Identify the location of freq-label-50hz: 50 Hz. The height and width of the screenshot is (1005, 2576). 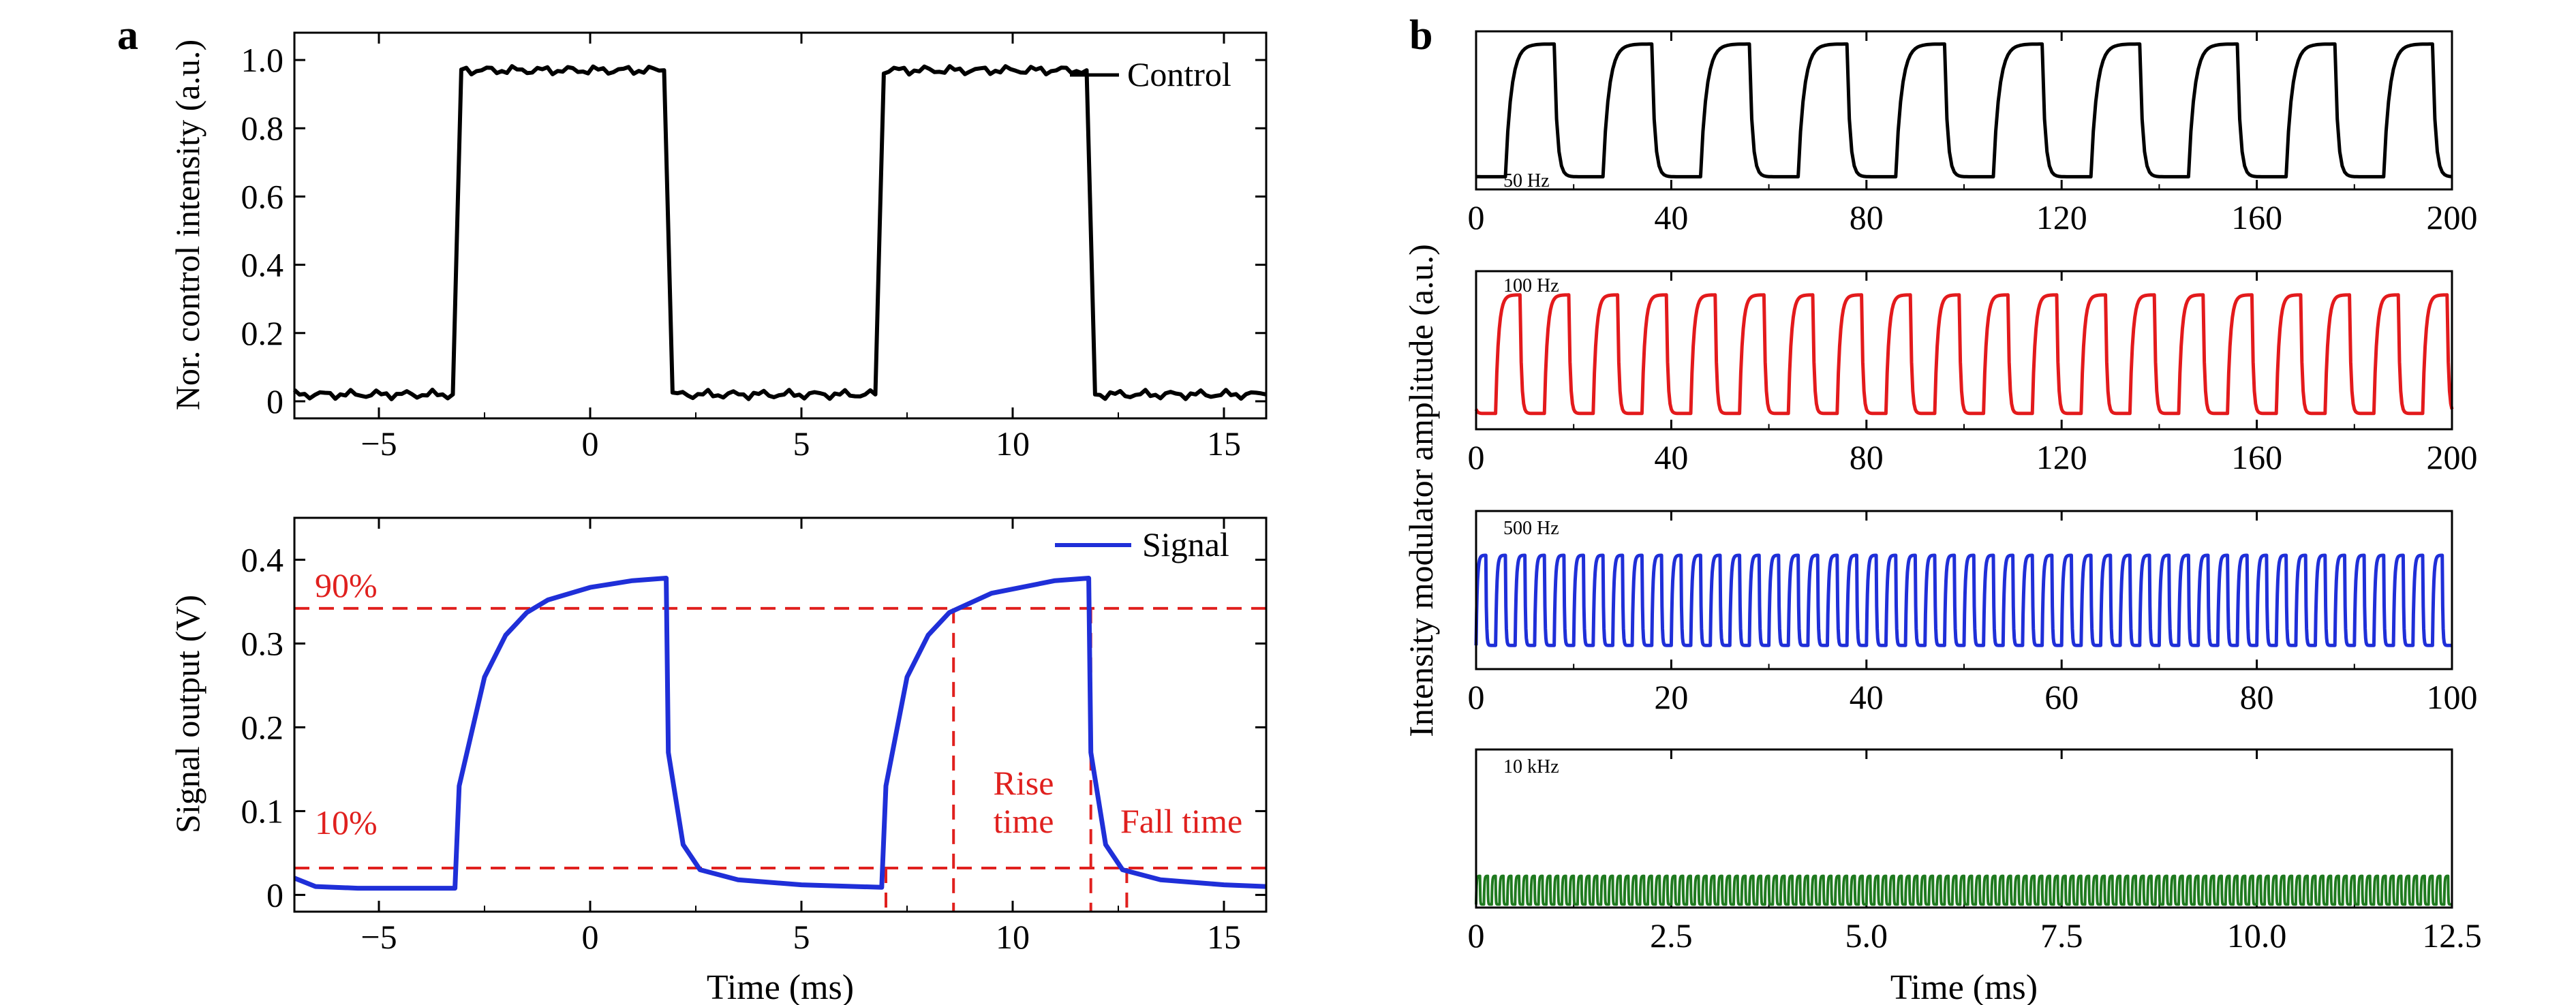
(1526, 181).